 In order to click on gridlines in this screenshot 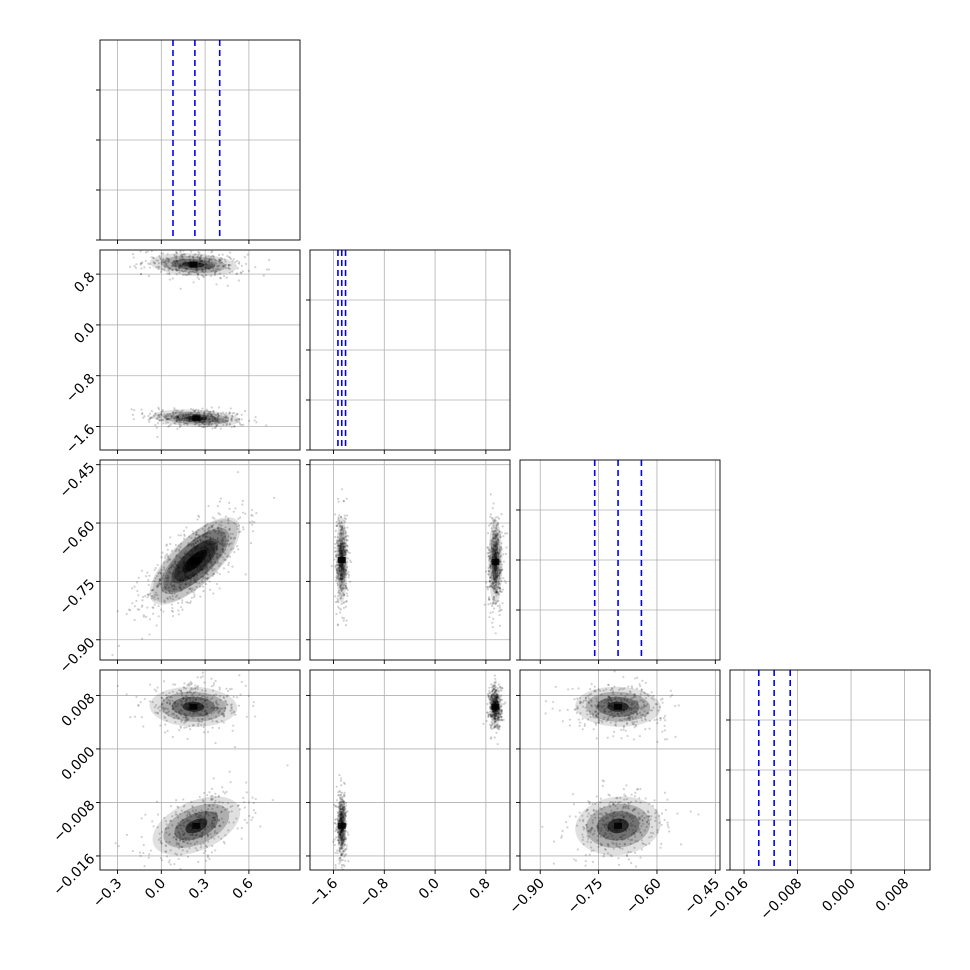, I will do `click(410, 770)`.